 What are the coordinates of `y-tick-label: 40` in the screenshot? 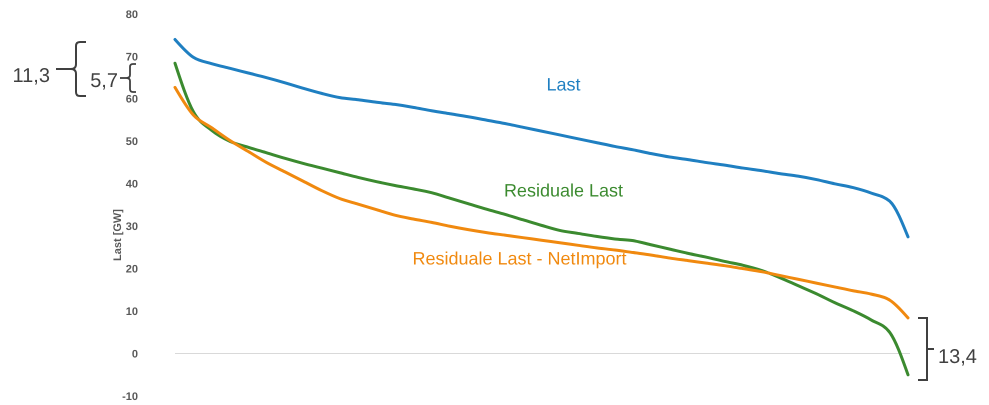 It's located at (132, 184).